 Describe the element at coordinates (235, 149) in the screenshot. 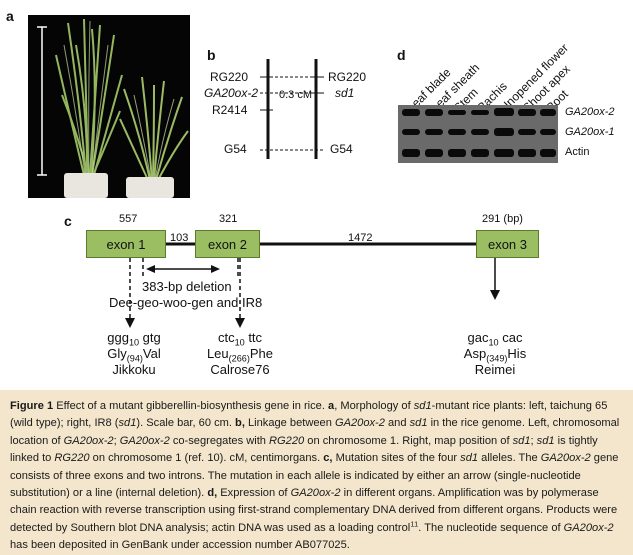

I see `left-g54-label: G54` at that location.